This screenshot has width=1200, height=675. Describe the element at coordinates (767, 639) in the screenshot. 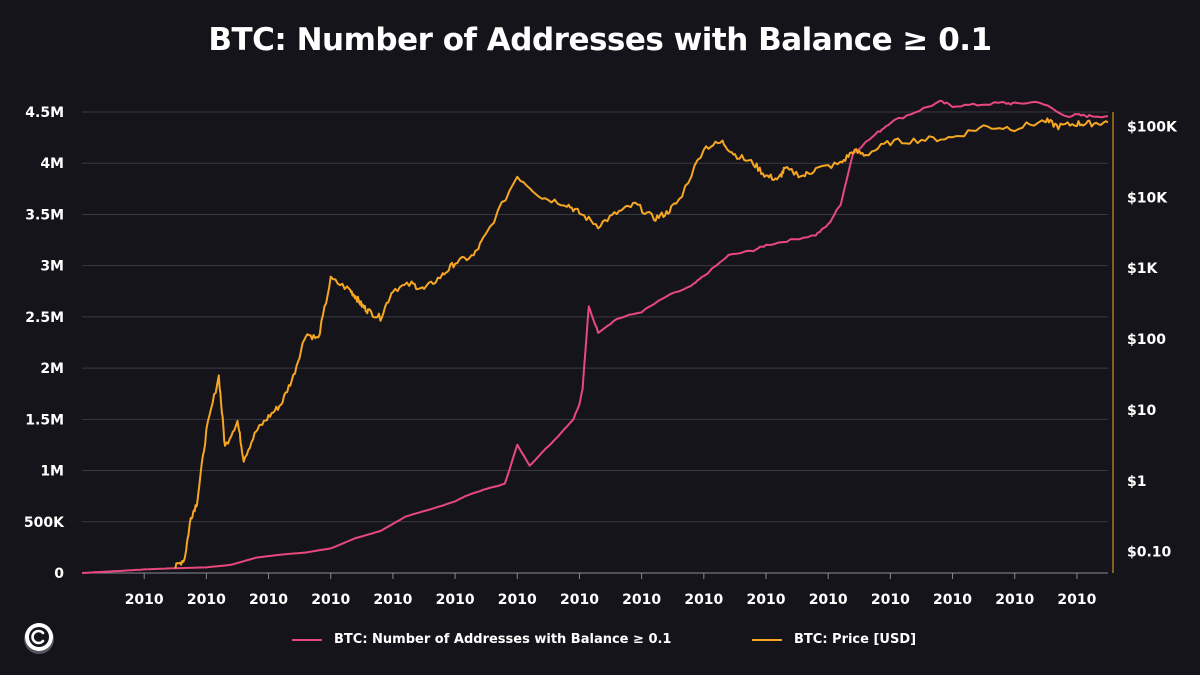

I see `legend-swatch-price` at that location.